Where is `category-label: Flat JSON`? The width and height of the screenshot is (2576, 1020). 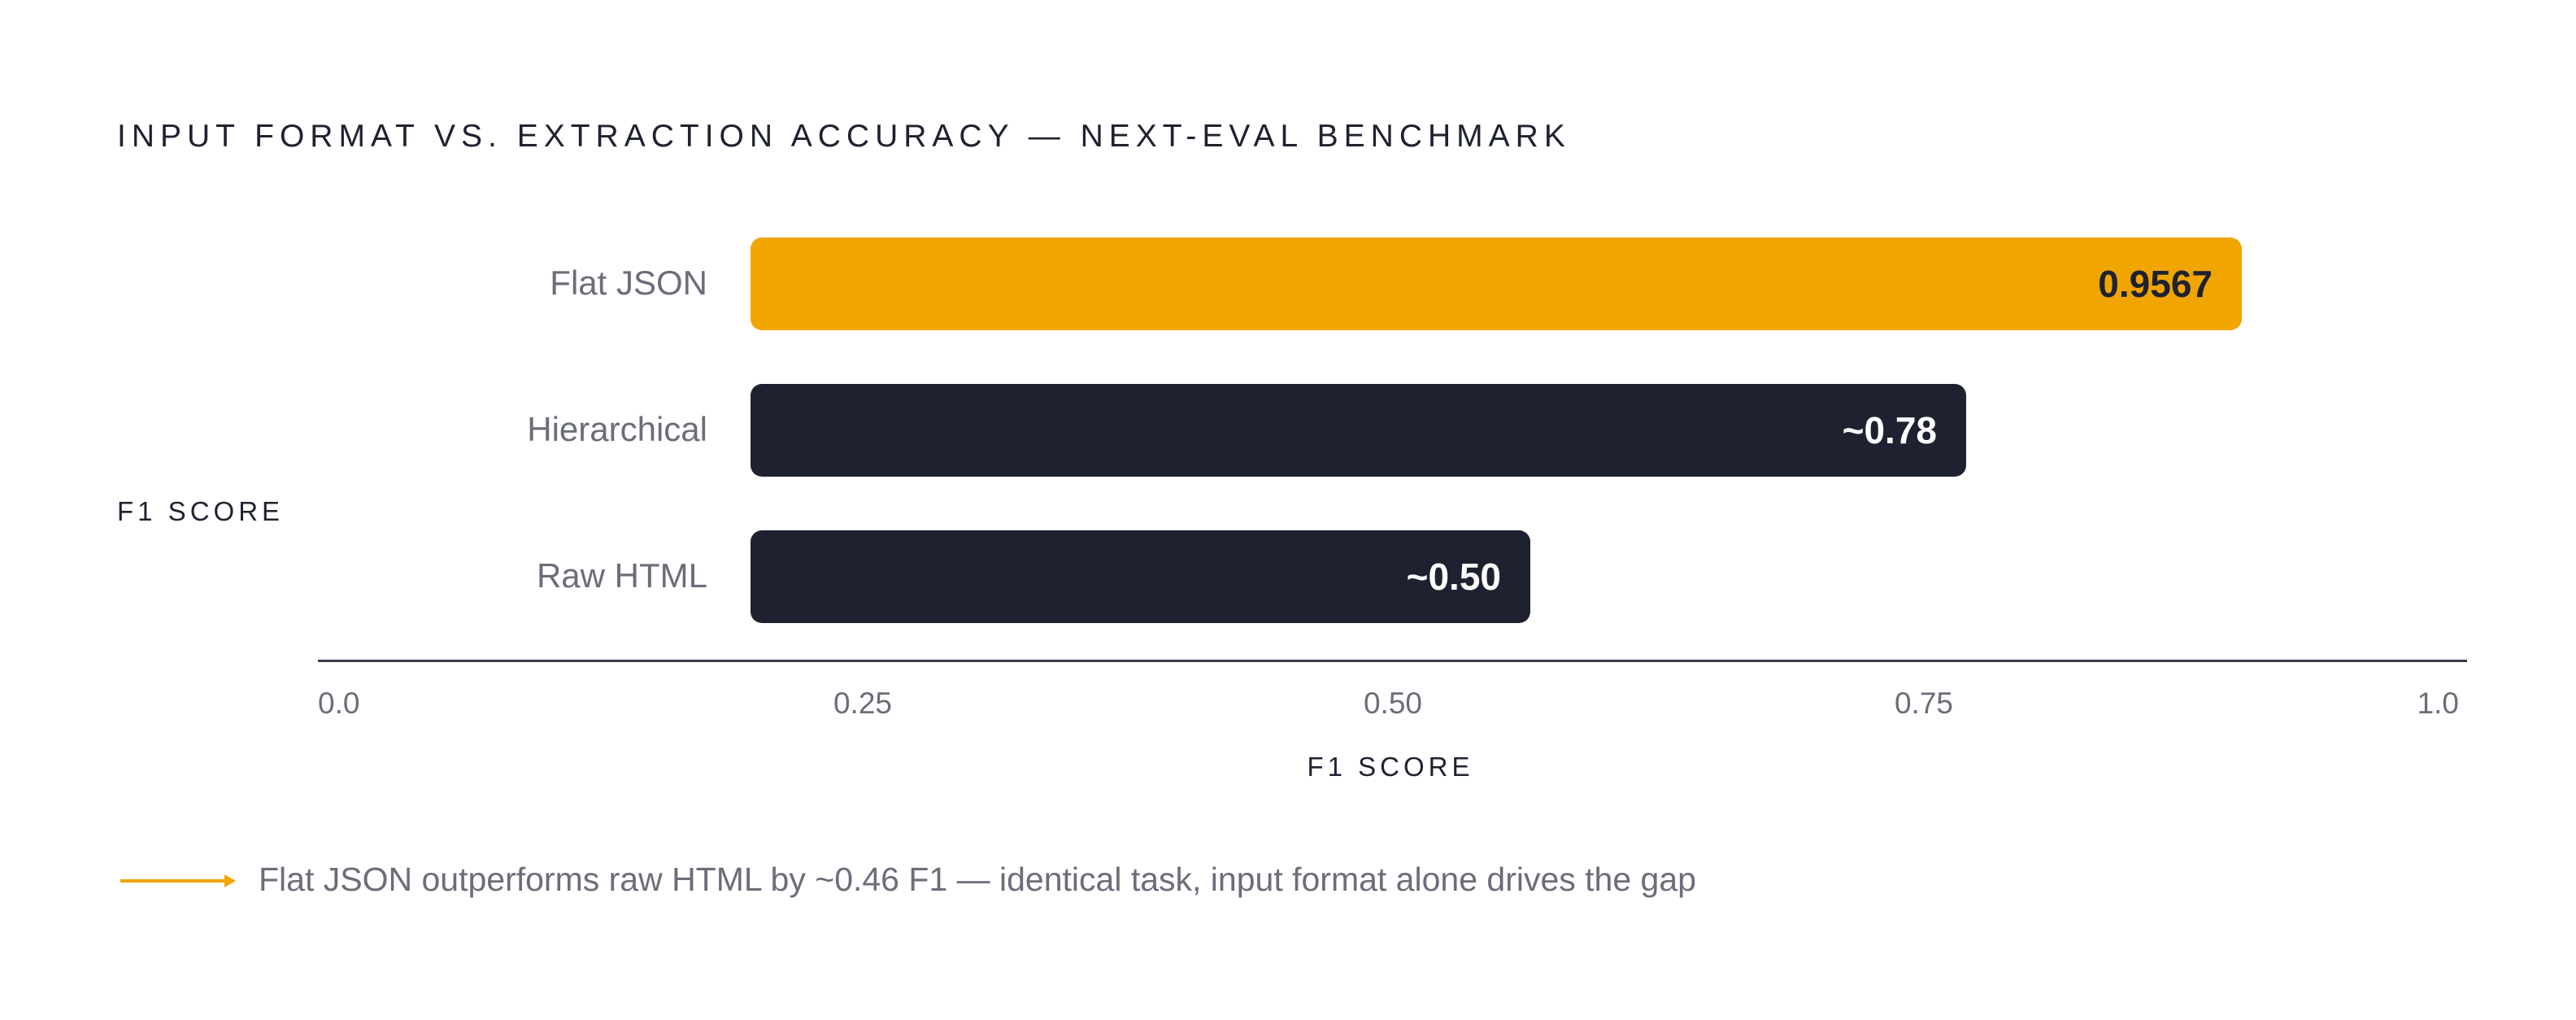 category-label: Flat JSON is located at coordinates (629, 283).